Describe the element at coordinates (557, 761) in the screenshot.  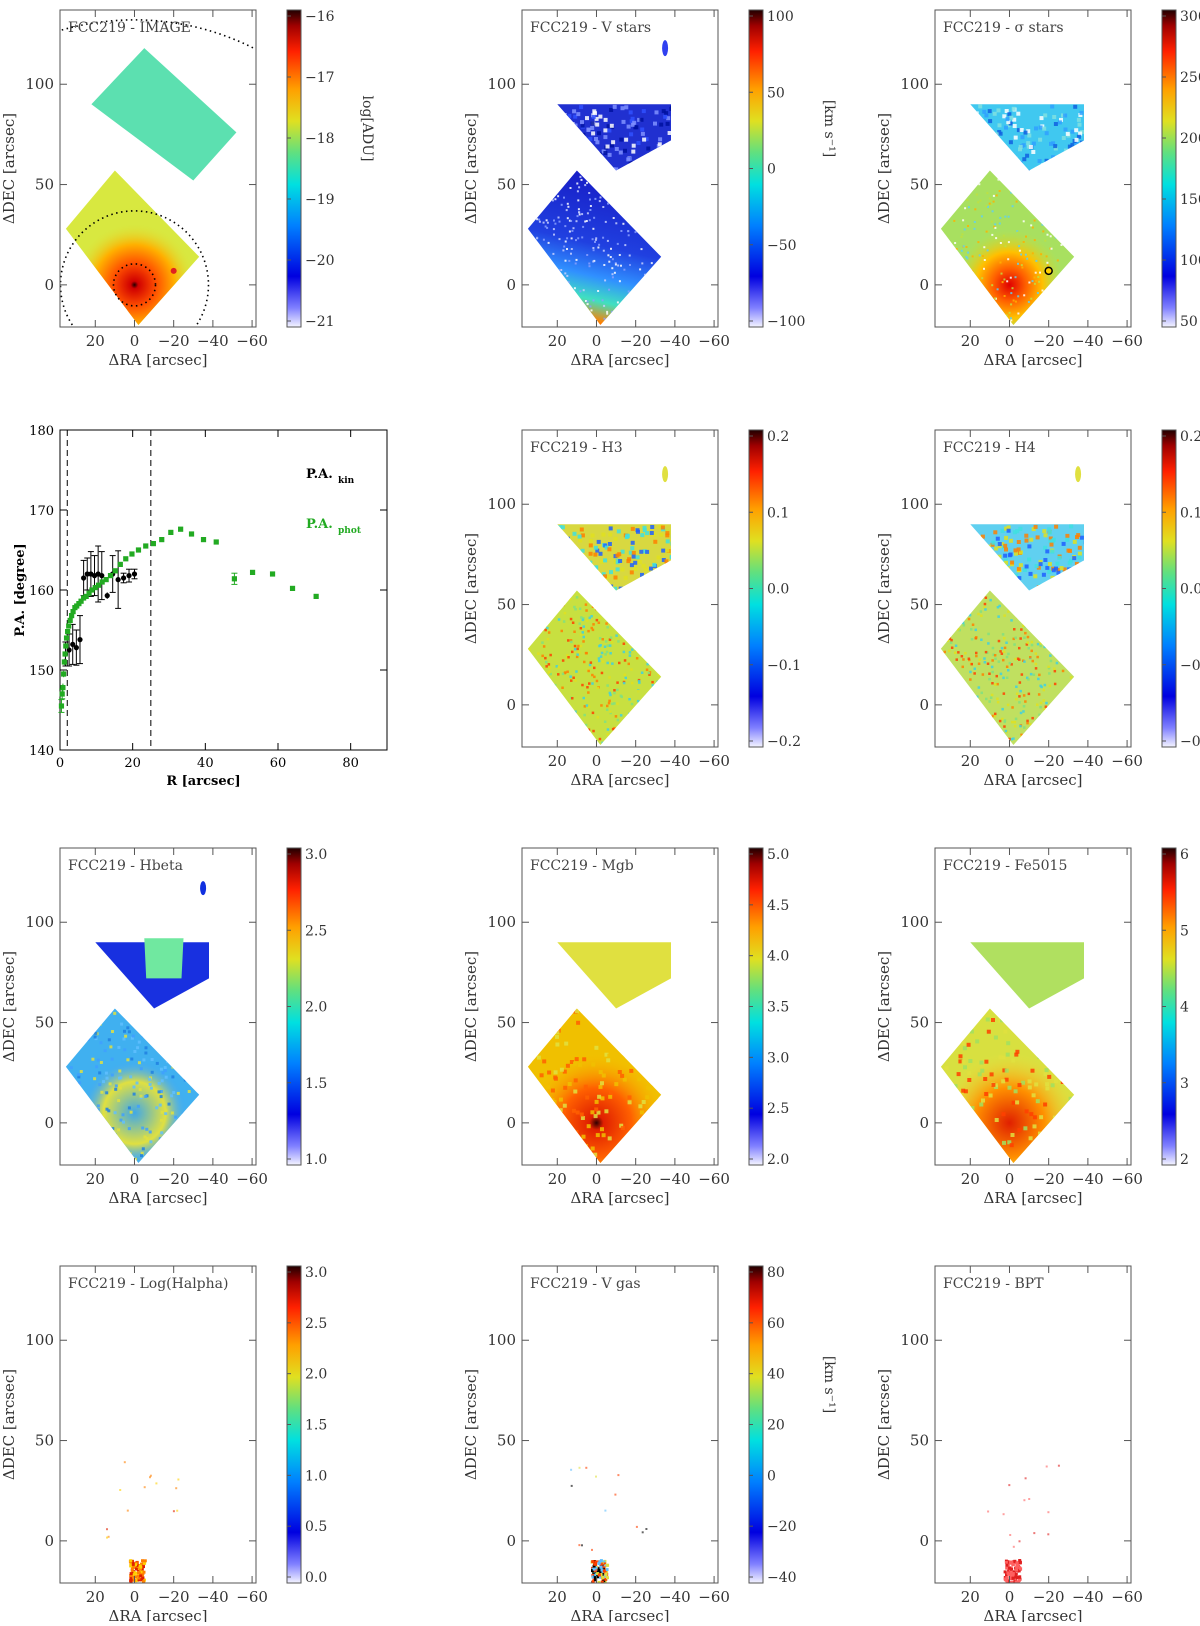
I see `x-tick-label: 20` at that location.